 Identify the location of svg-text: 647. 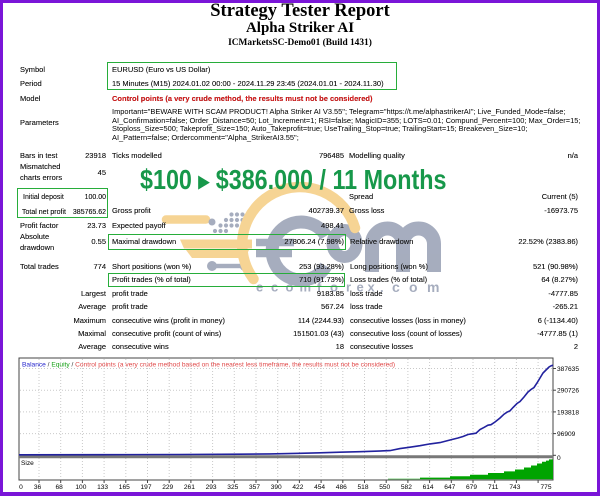
(449, 487).